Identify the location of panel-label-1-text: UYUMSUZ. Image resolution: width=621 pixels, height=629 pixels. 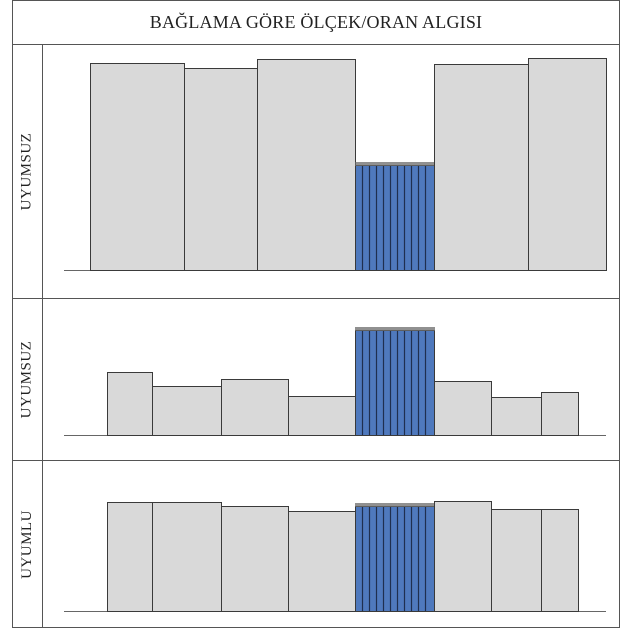
(26, 171).